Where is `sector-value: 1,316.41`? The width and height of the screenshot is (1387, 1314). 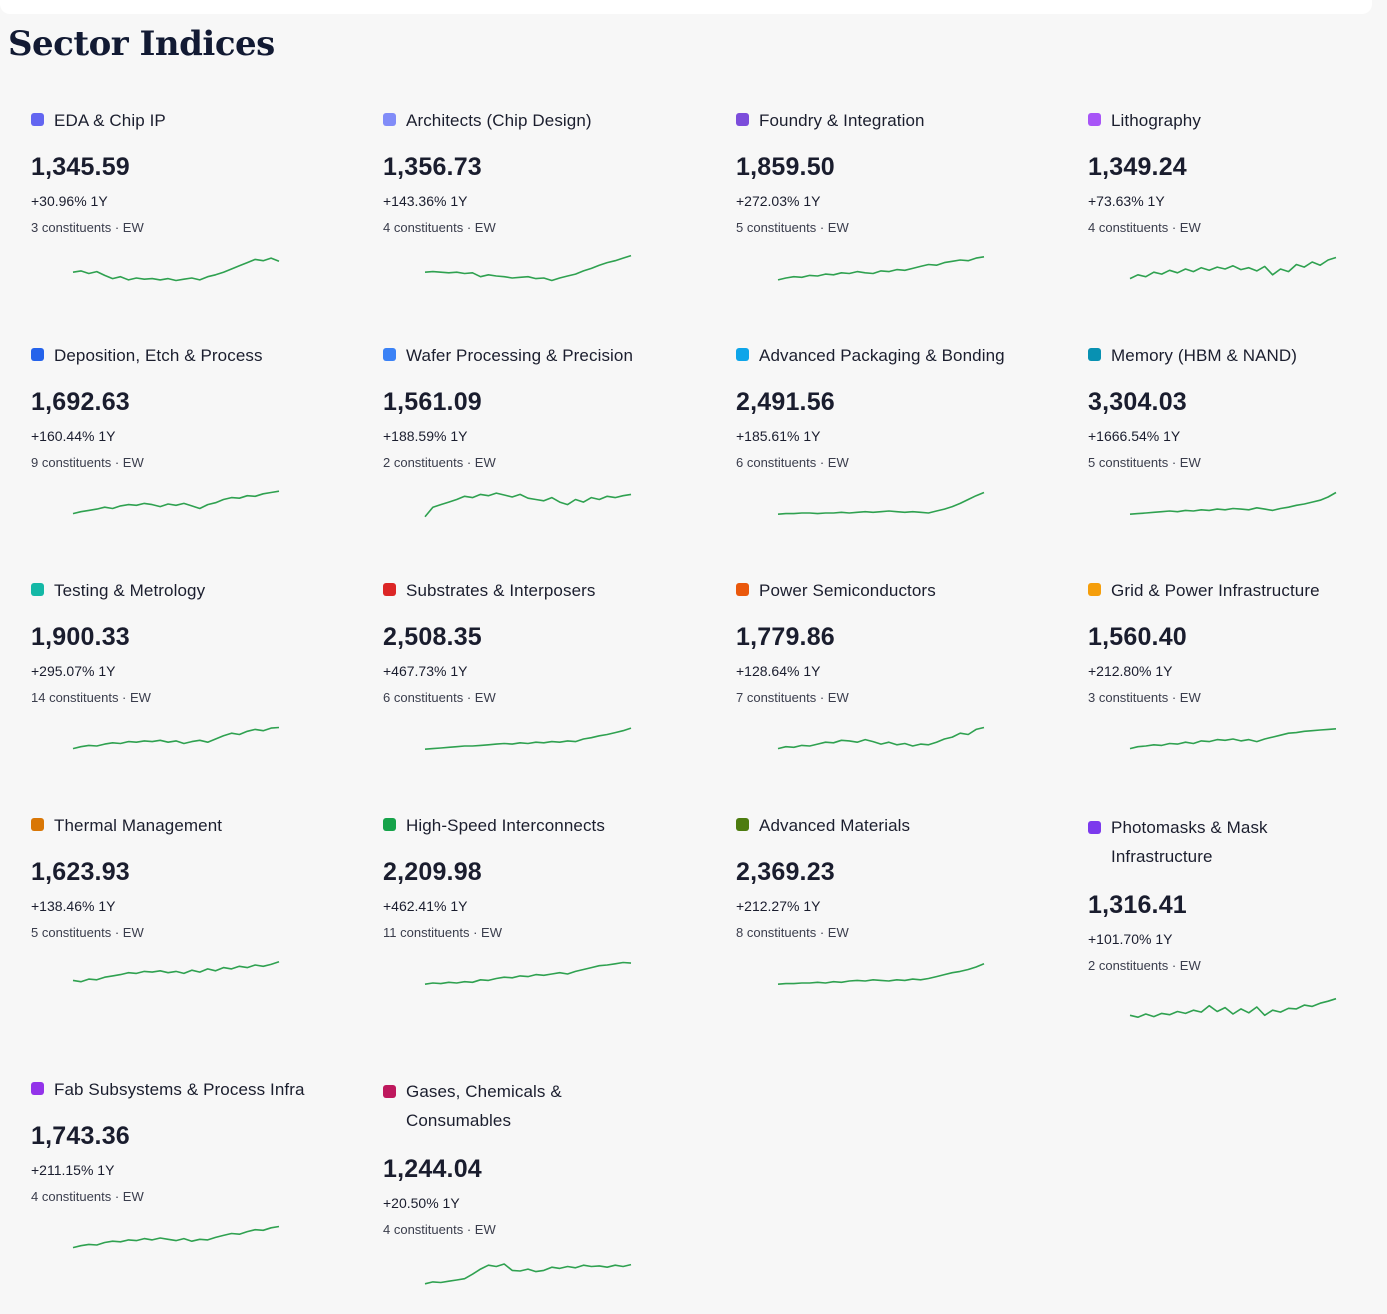 sector-value: 1,316.41 is located at coordinates (1137, 905).